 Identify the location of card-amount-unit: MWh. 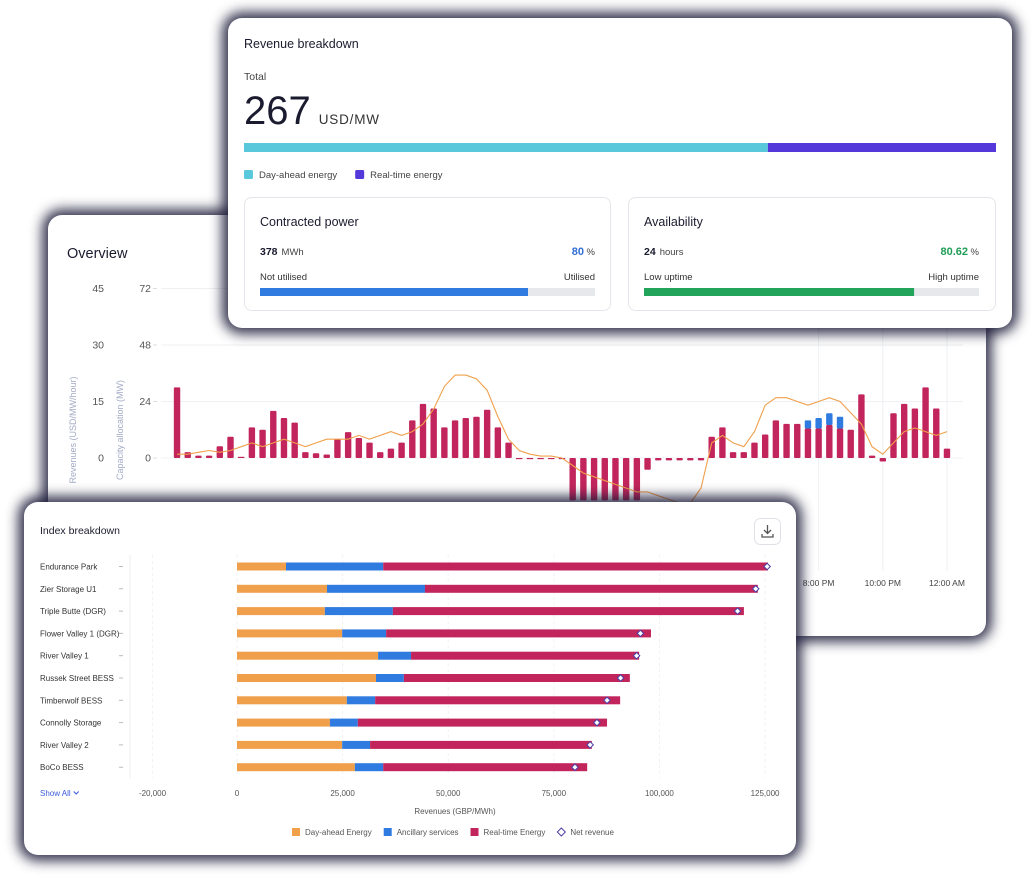
(293, 252).